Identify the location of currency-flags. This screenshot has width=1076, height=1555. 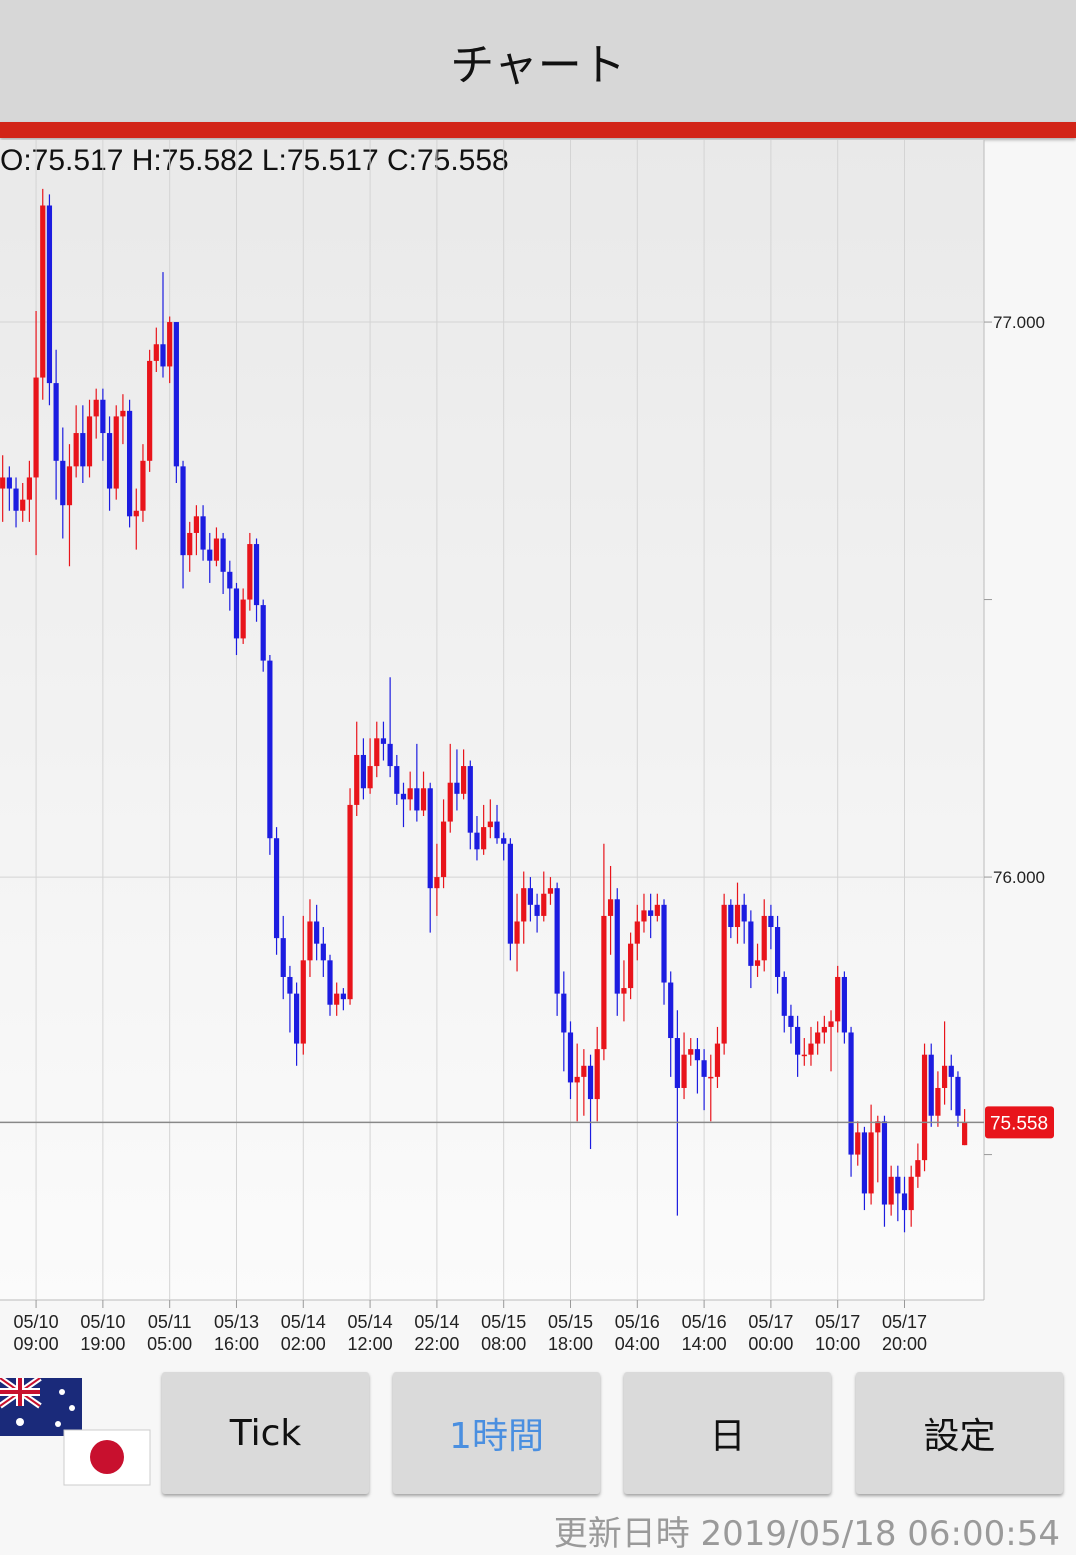
(75, 1432).